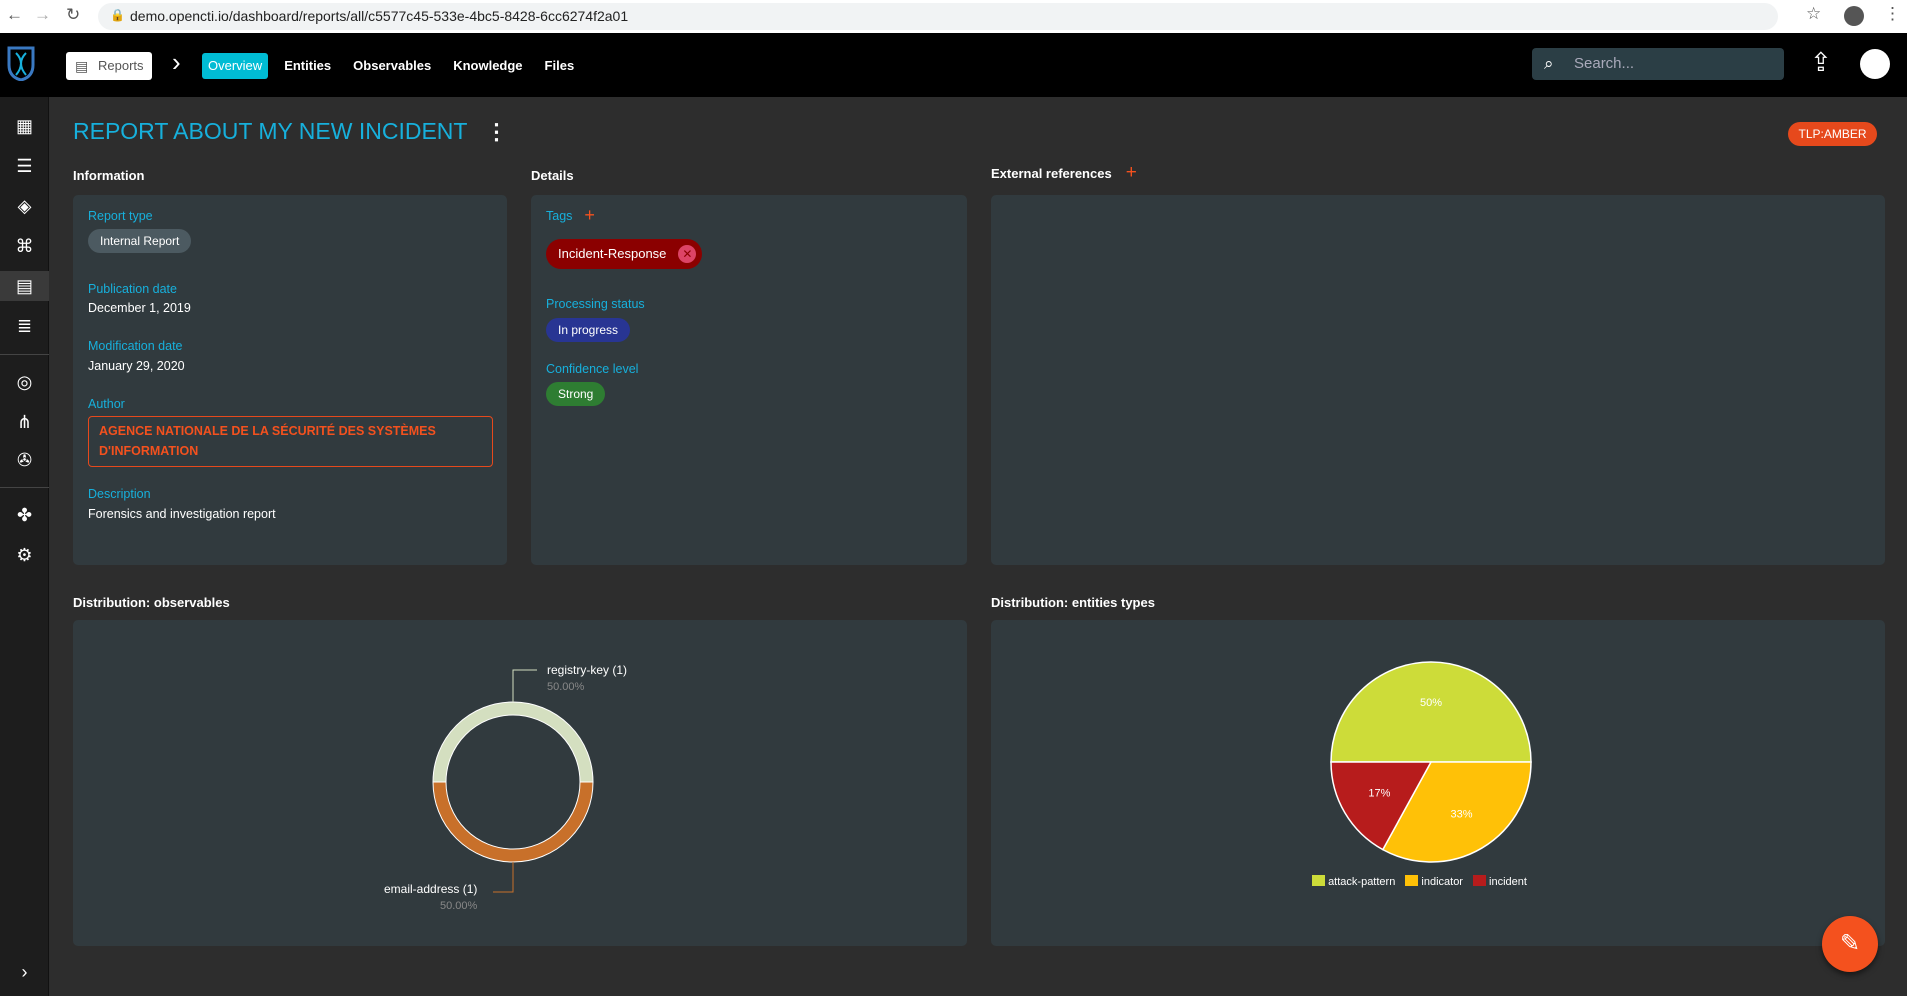  Describe the element at coordinates (1442, 882) in the screenshot. I see `legend-label: indicator` at that location.